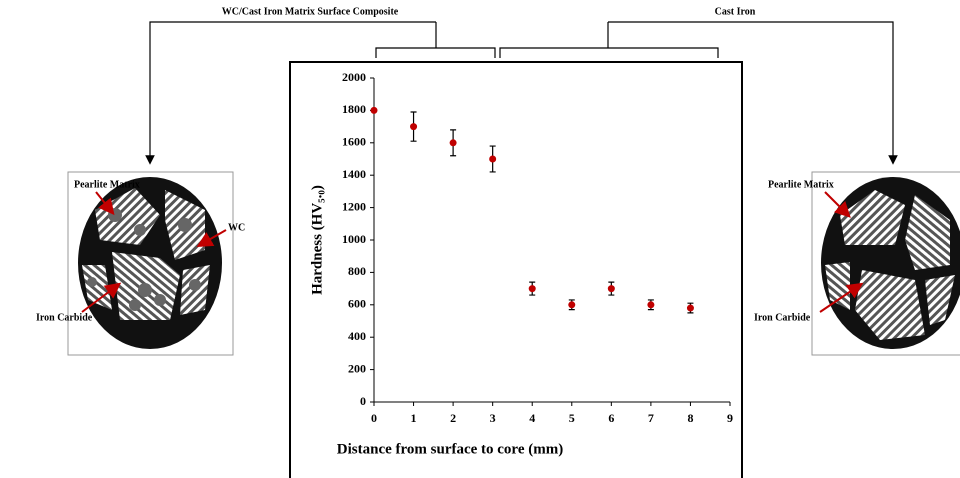 This screenshot has height=478, width=960. I want to click on left-diagram: Pearlite Matrix WC Iron Carbide, so click(140, 263).